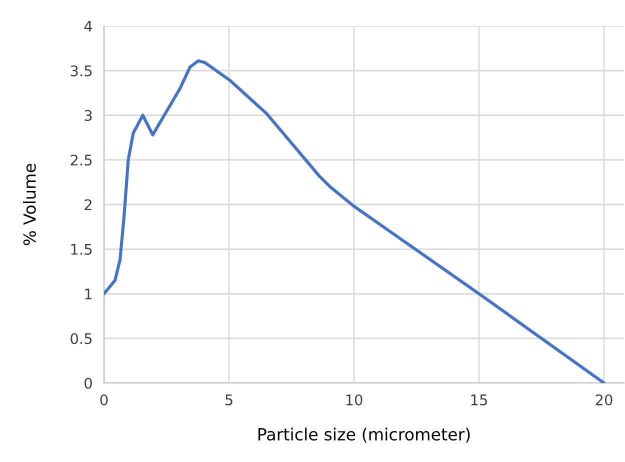  Describe the element at coordinates (228, 400) in the screenshot. I see `x-tick-label: 5` at that location.